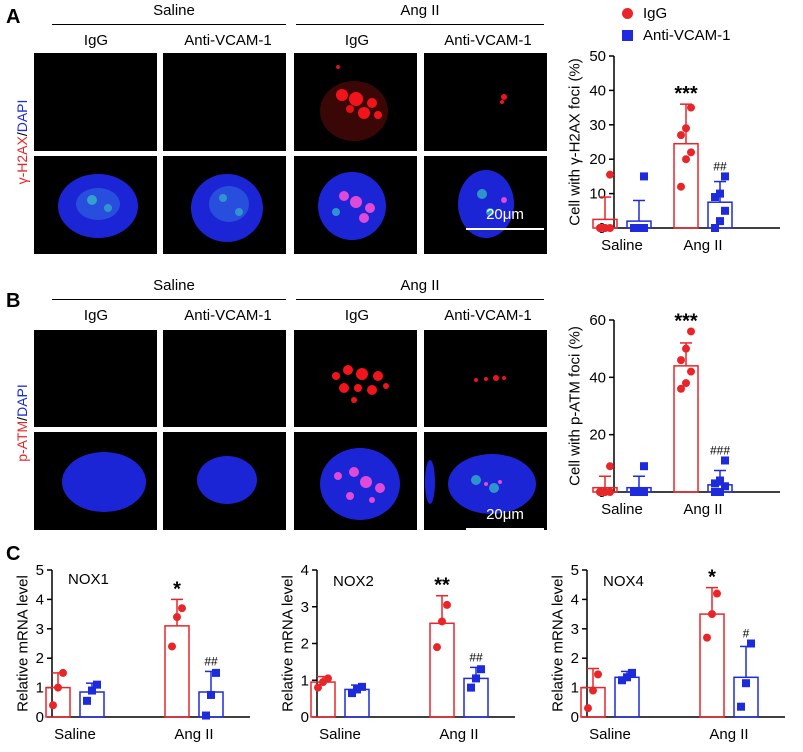  What do you see at coordinates (96, 315) in the screenshot?
I see `col-igg-saline-b: IgG` at bounding box center [96, 315].